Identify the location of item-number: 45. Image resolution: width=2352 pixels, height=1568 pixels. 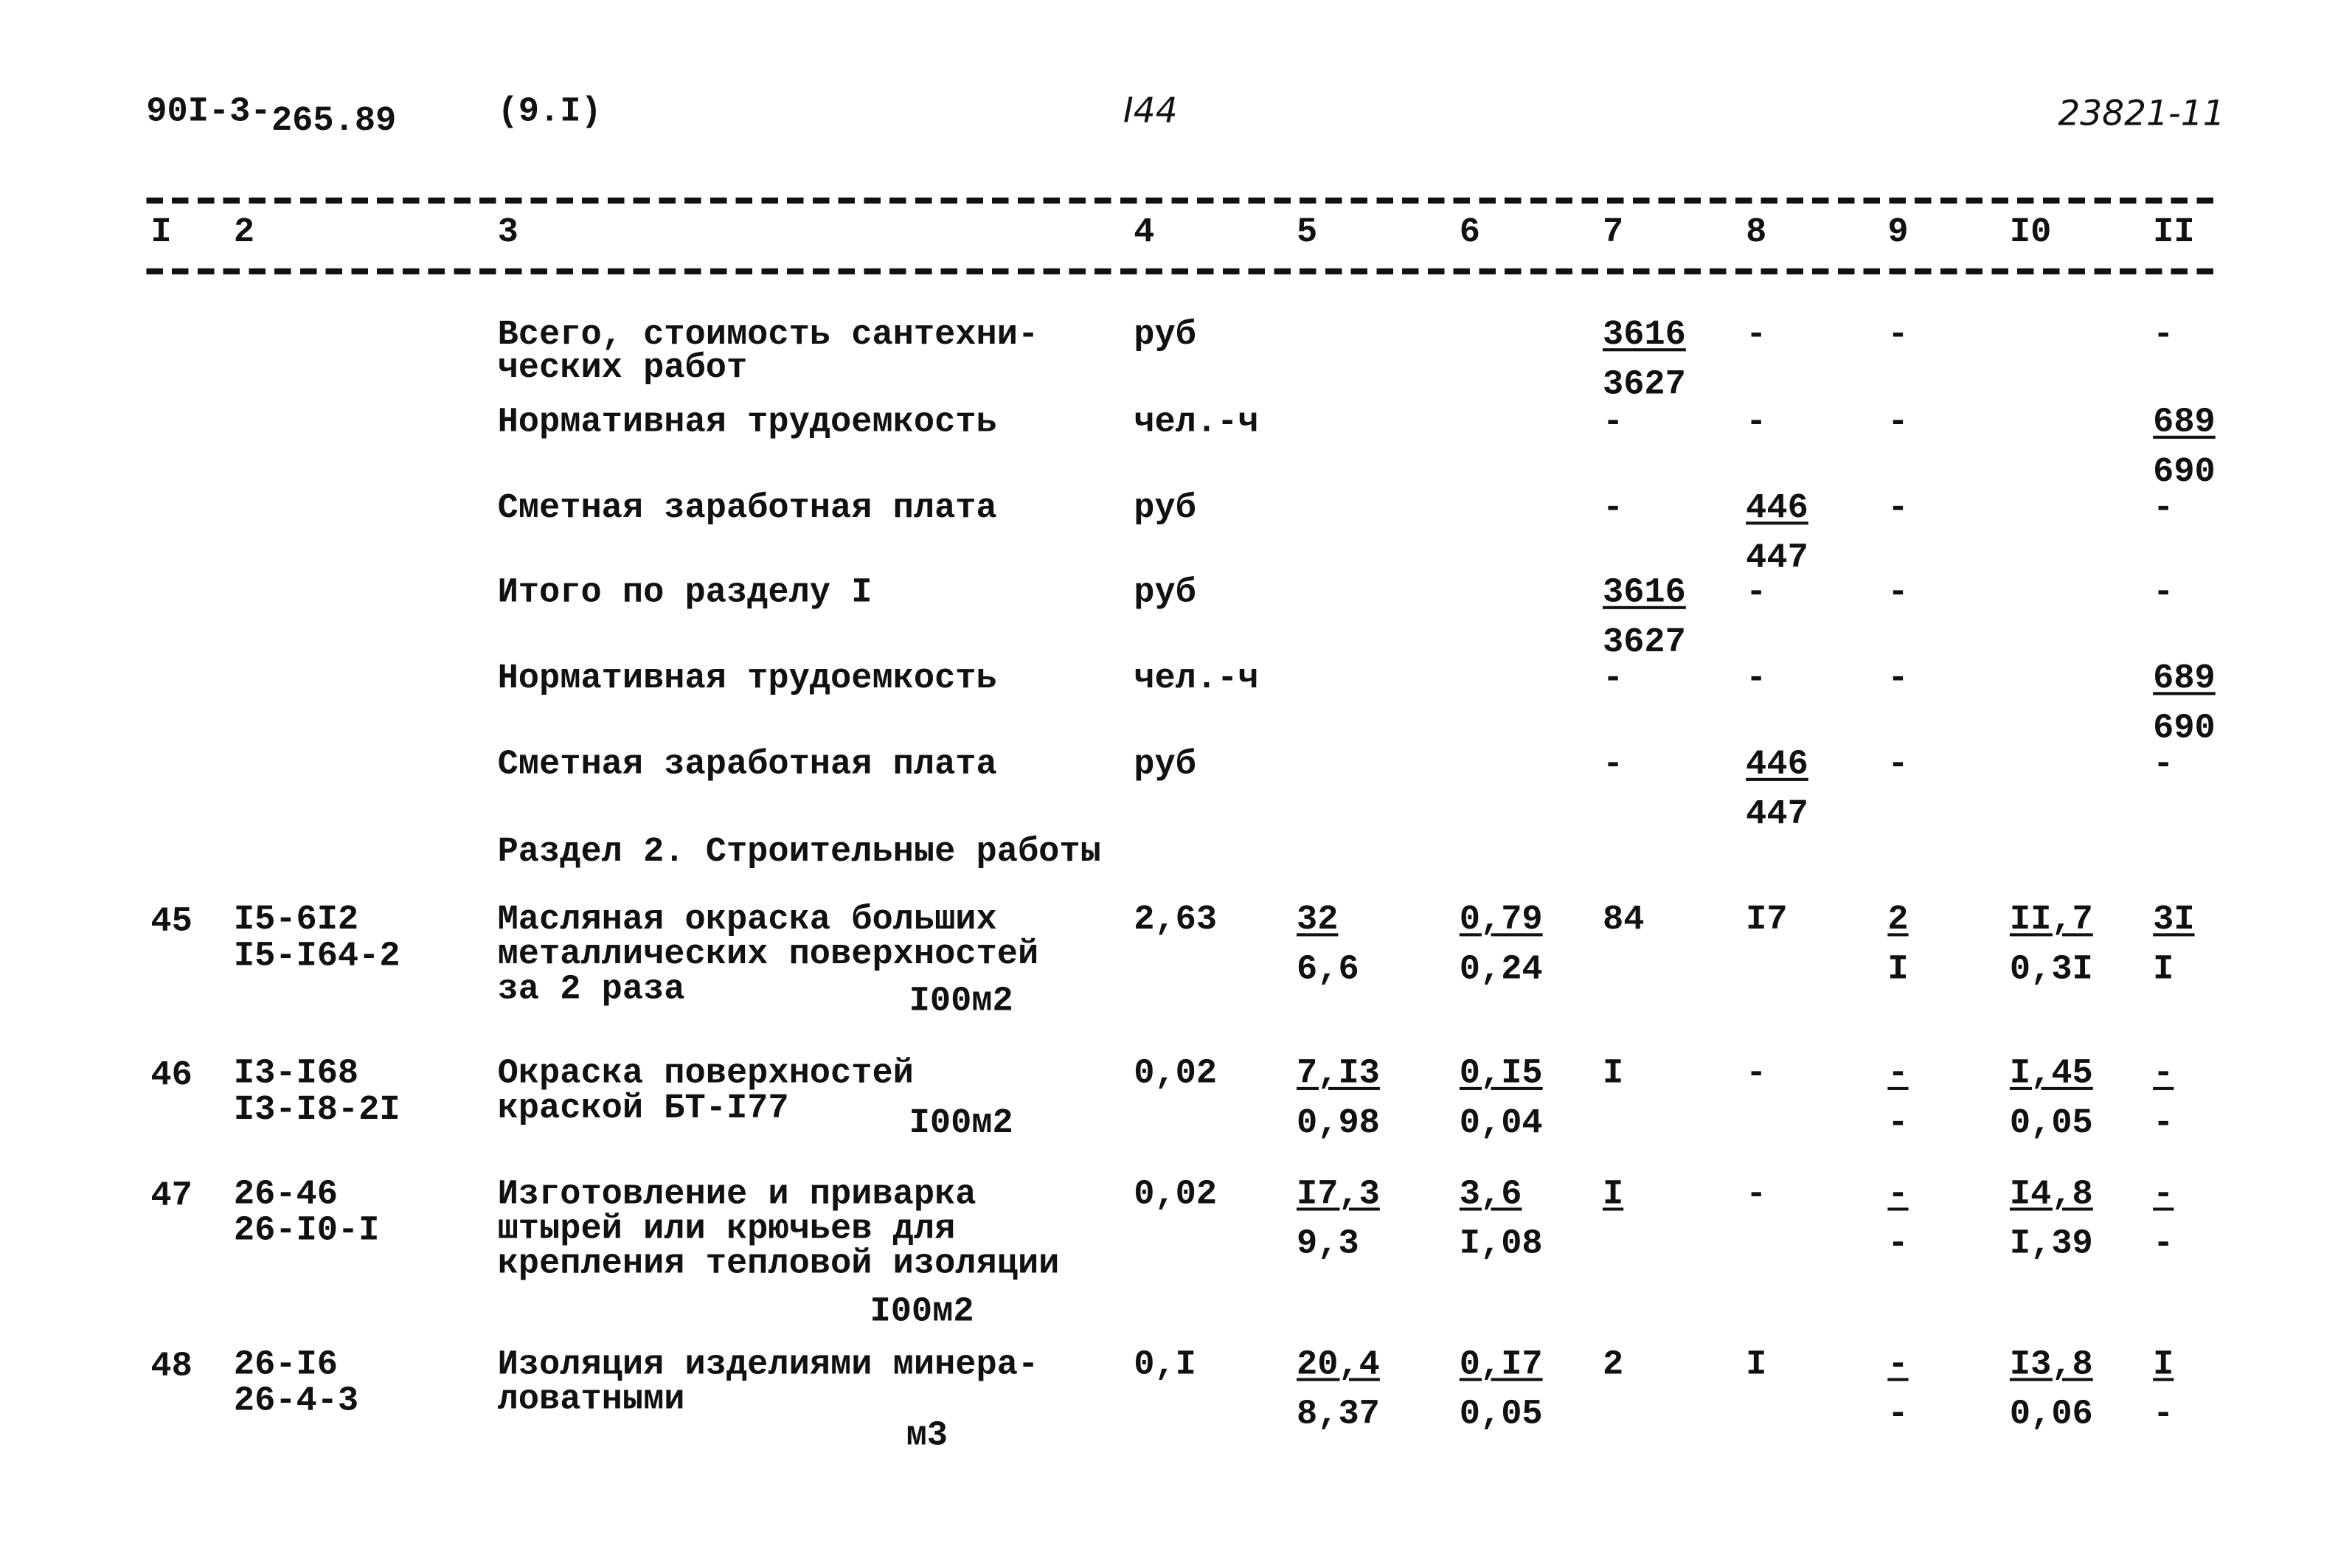
(171, 921).